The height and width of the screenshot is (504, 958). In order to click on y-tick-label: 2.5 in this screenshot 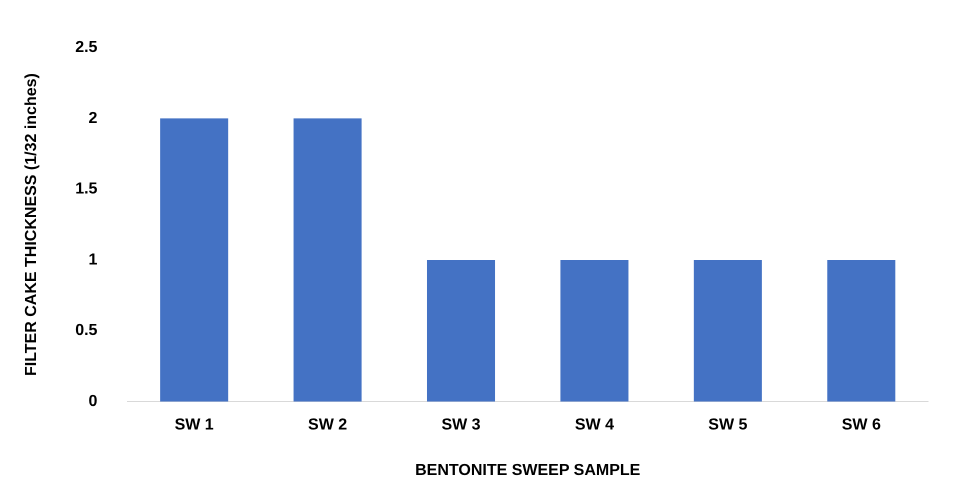, I will do `click(86, 47)`.